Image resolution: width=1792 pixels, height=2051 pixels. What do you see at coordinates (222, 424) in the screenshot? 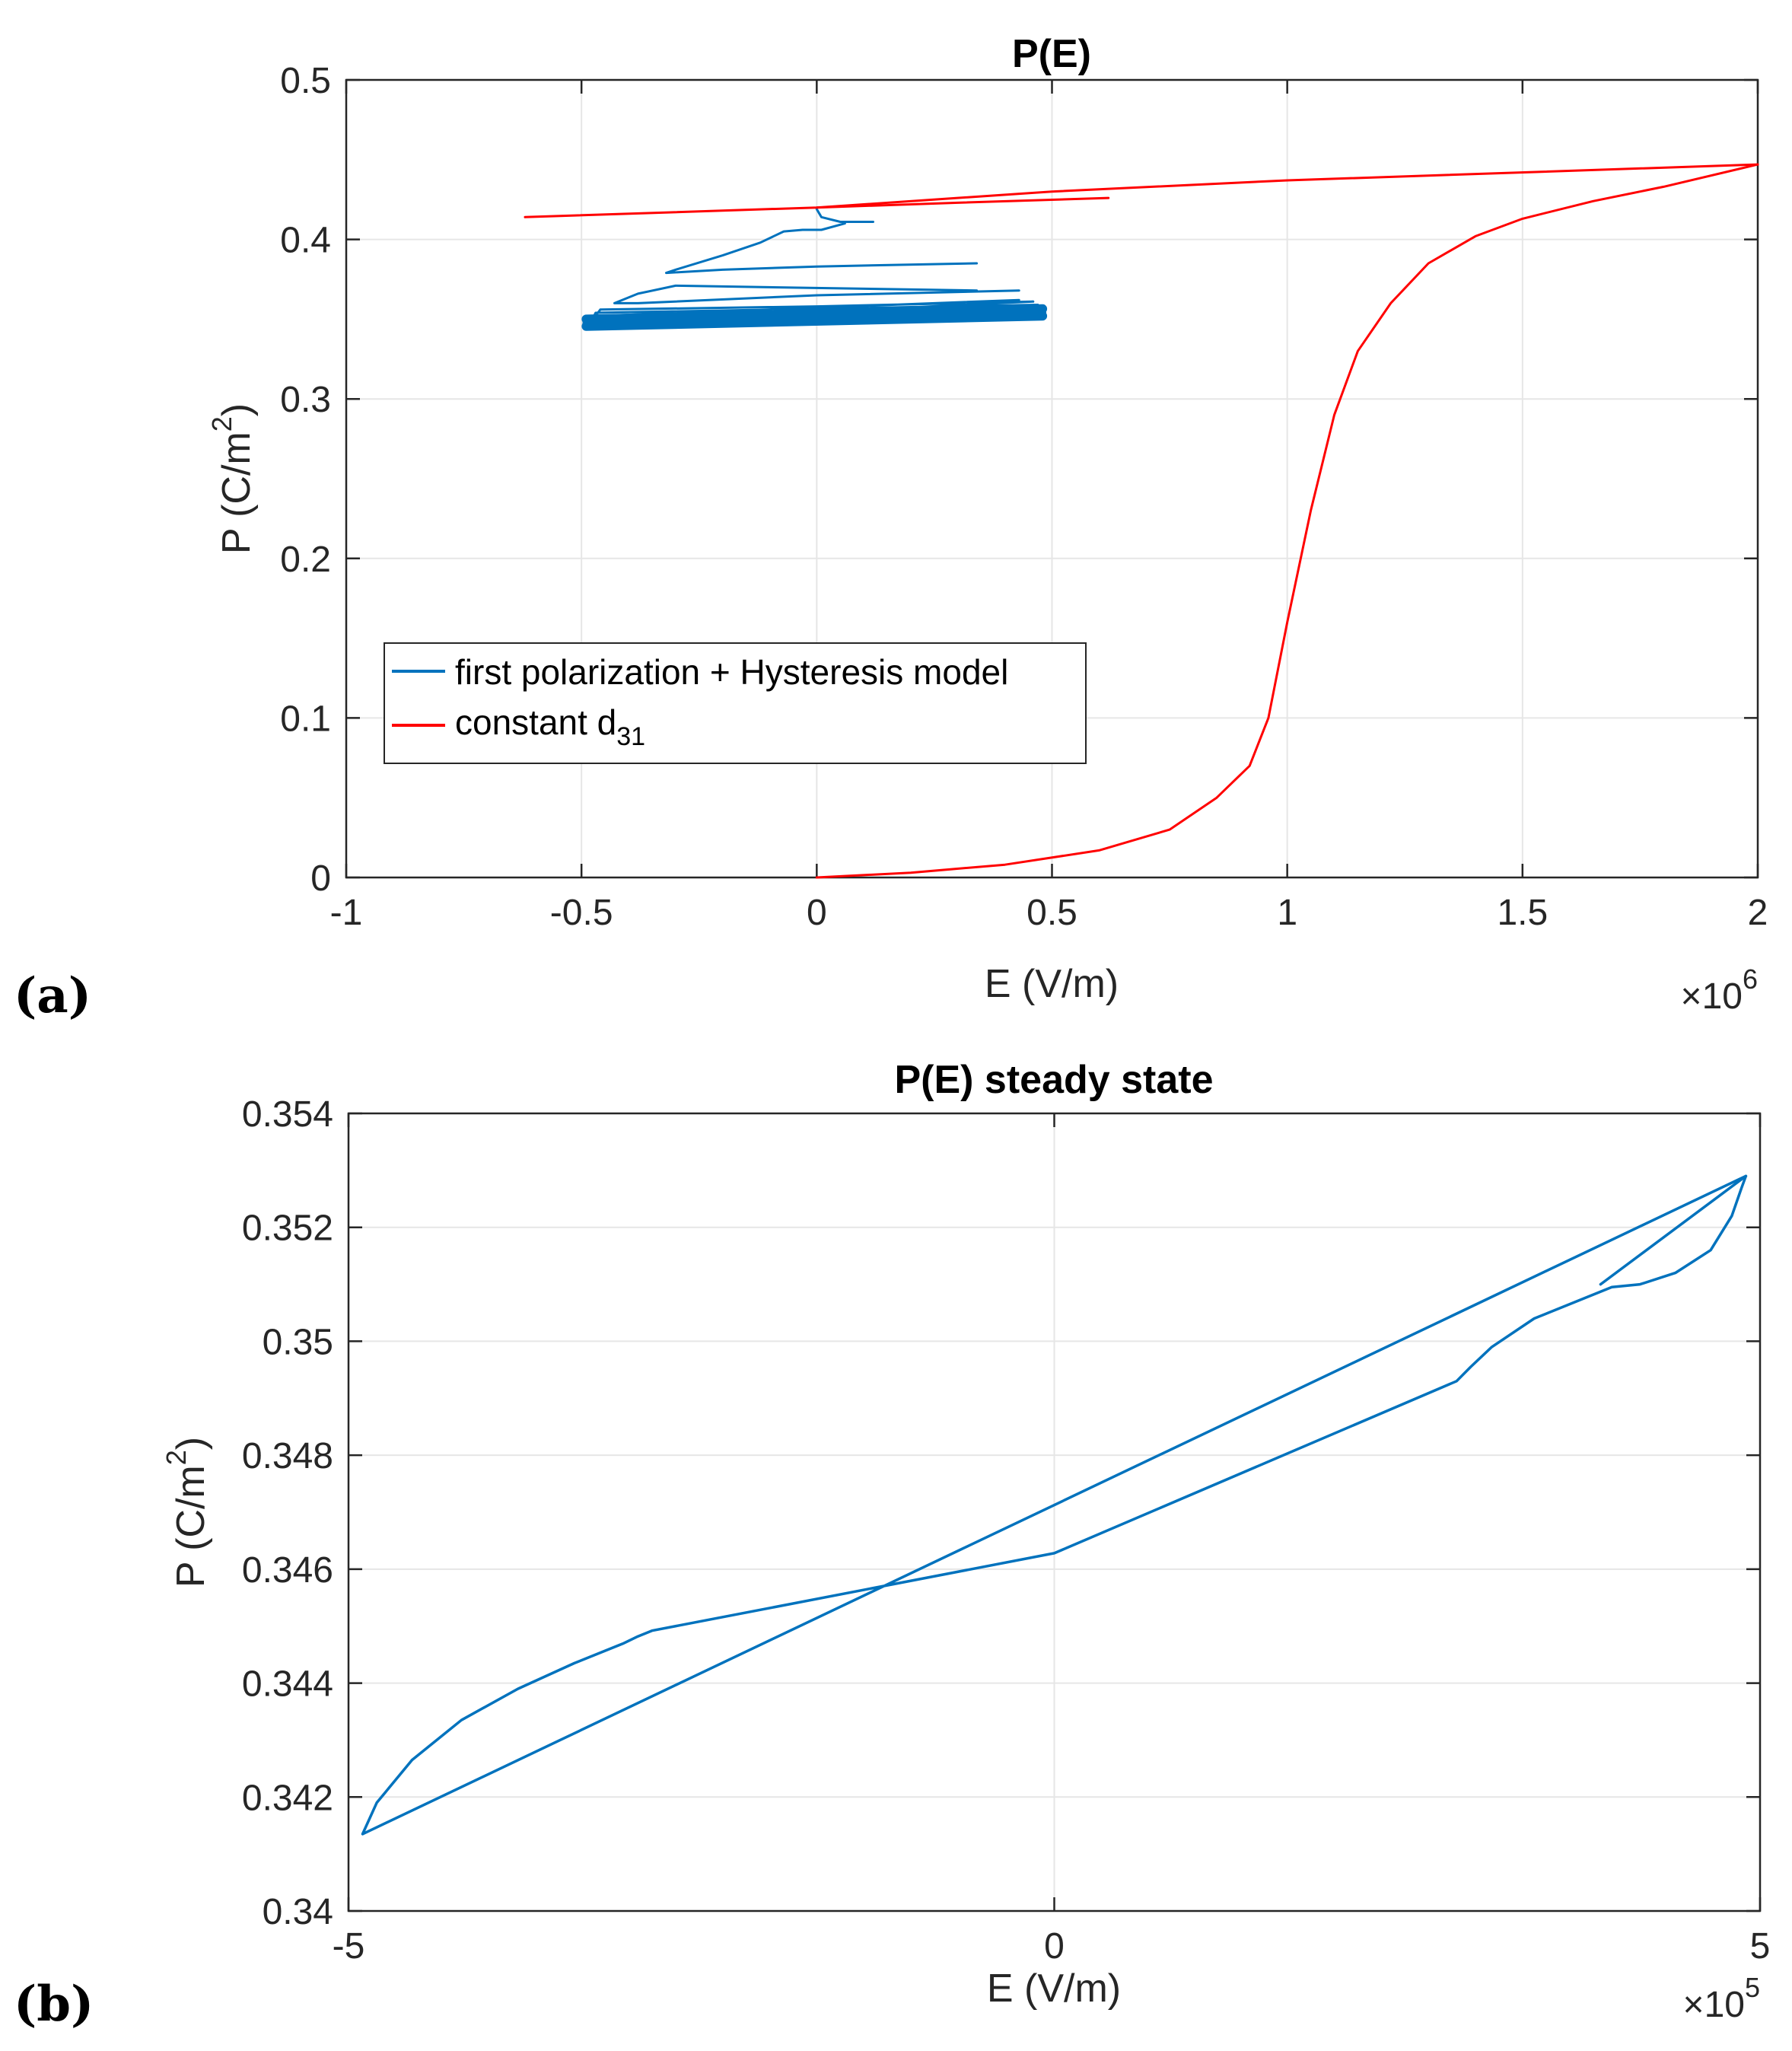
I see `chart-a-ylabel-sup: 2` at bounding box center [222, 424].